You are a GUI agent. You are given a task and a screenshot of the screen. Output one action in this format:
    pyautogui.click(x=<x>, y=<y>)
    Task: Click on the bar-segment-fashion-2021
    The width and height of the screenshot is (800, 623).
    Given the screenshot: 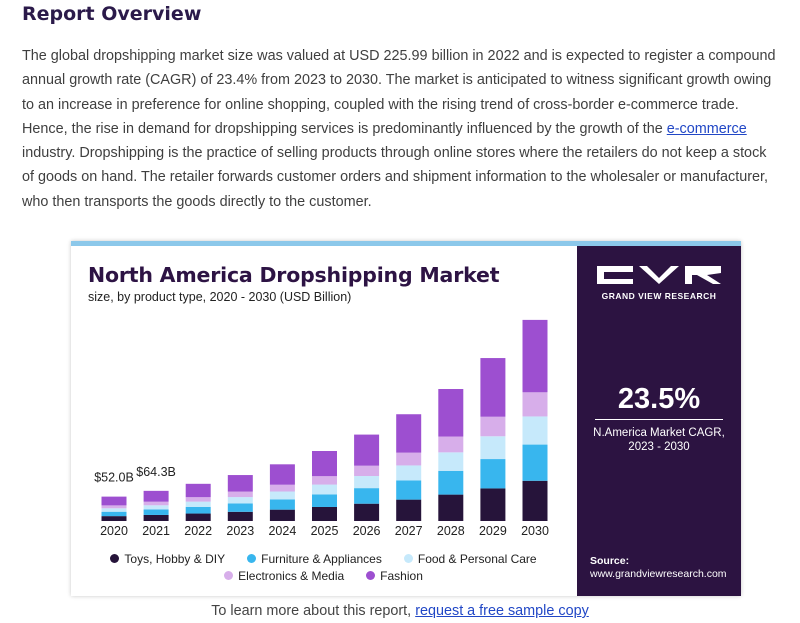 What is the action you would take?
    pyautogui.click(x=156, y=496)
    